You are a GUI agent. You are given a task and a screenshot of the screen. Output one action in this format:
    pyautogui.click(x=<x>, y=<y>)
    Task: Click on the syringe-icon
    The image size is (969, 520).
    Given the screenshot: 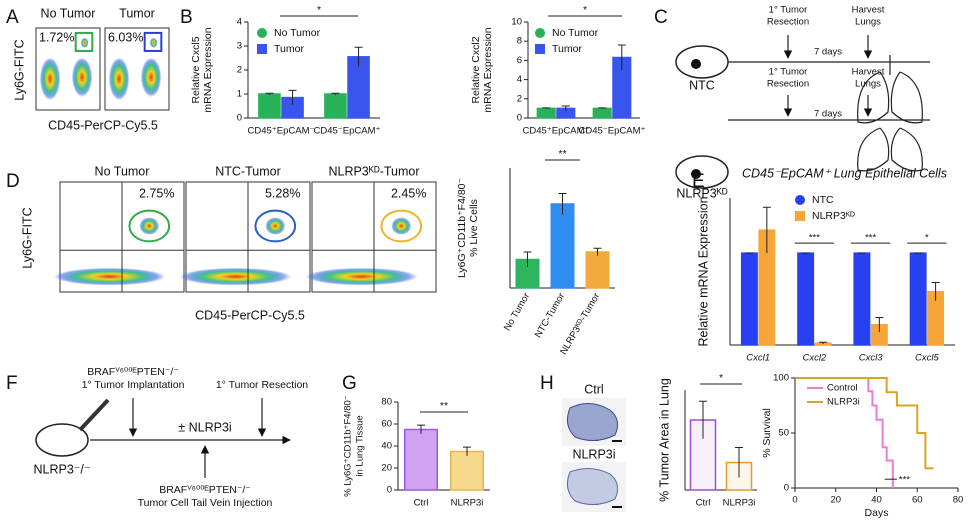 What is the action you would take?
    pyautogui.click(x=94, y=415)
    